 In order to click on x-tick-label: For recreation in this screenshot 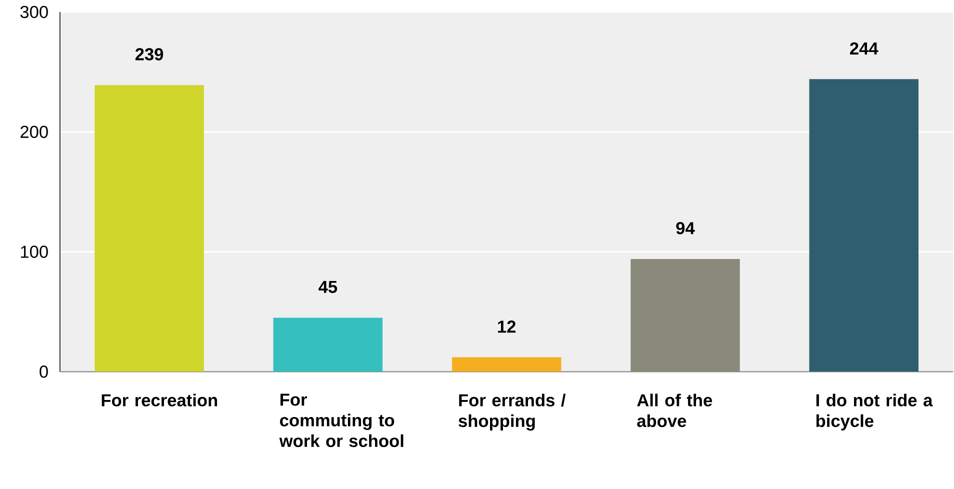, I will do `click(160, 400)`.